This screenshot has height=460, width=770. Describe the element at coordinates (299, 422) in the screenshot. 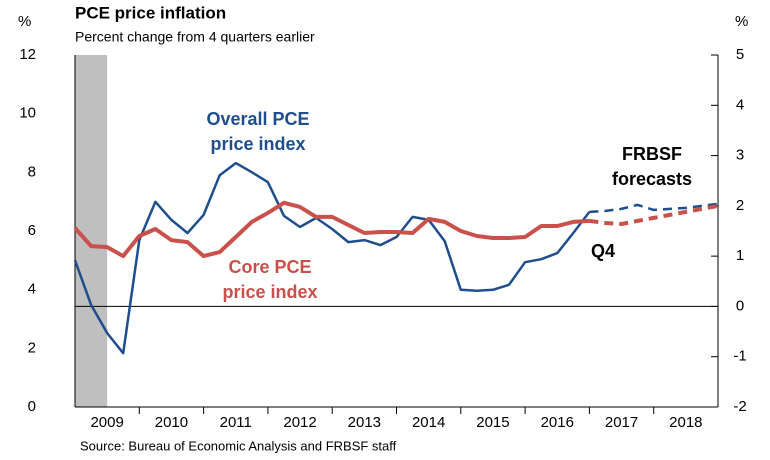

I see `x-tick-label: 2012` at that location.